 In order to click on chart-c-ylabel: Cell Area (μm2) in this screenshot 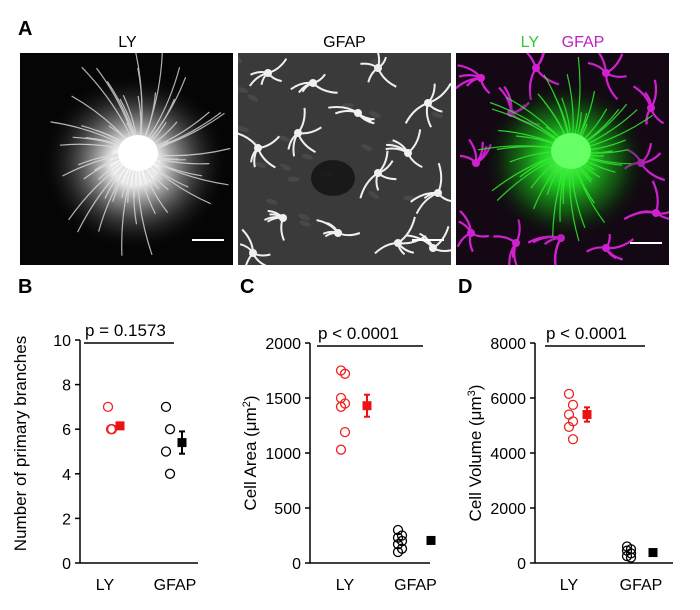, I will do `click(250, 452)`.